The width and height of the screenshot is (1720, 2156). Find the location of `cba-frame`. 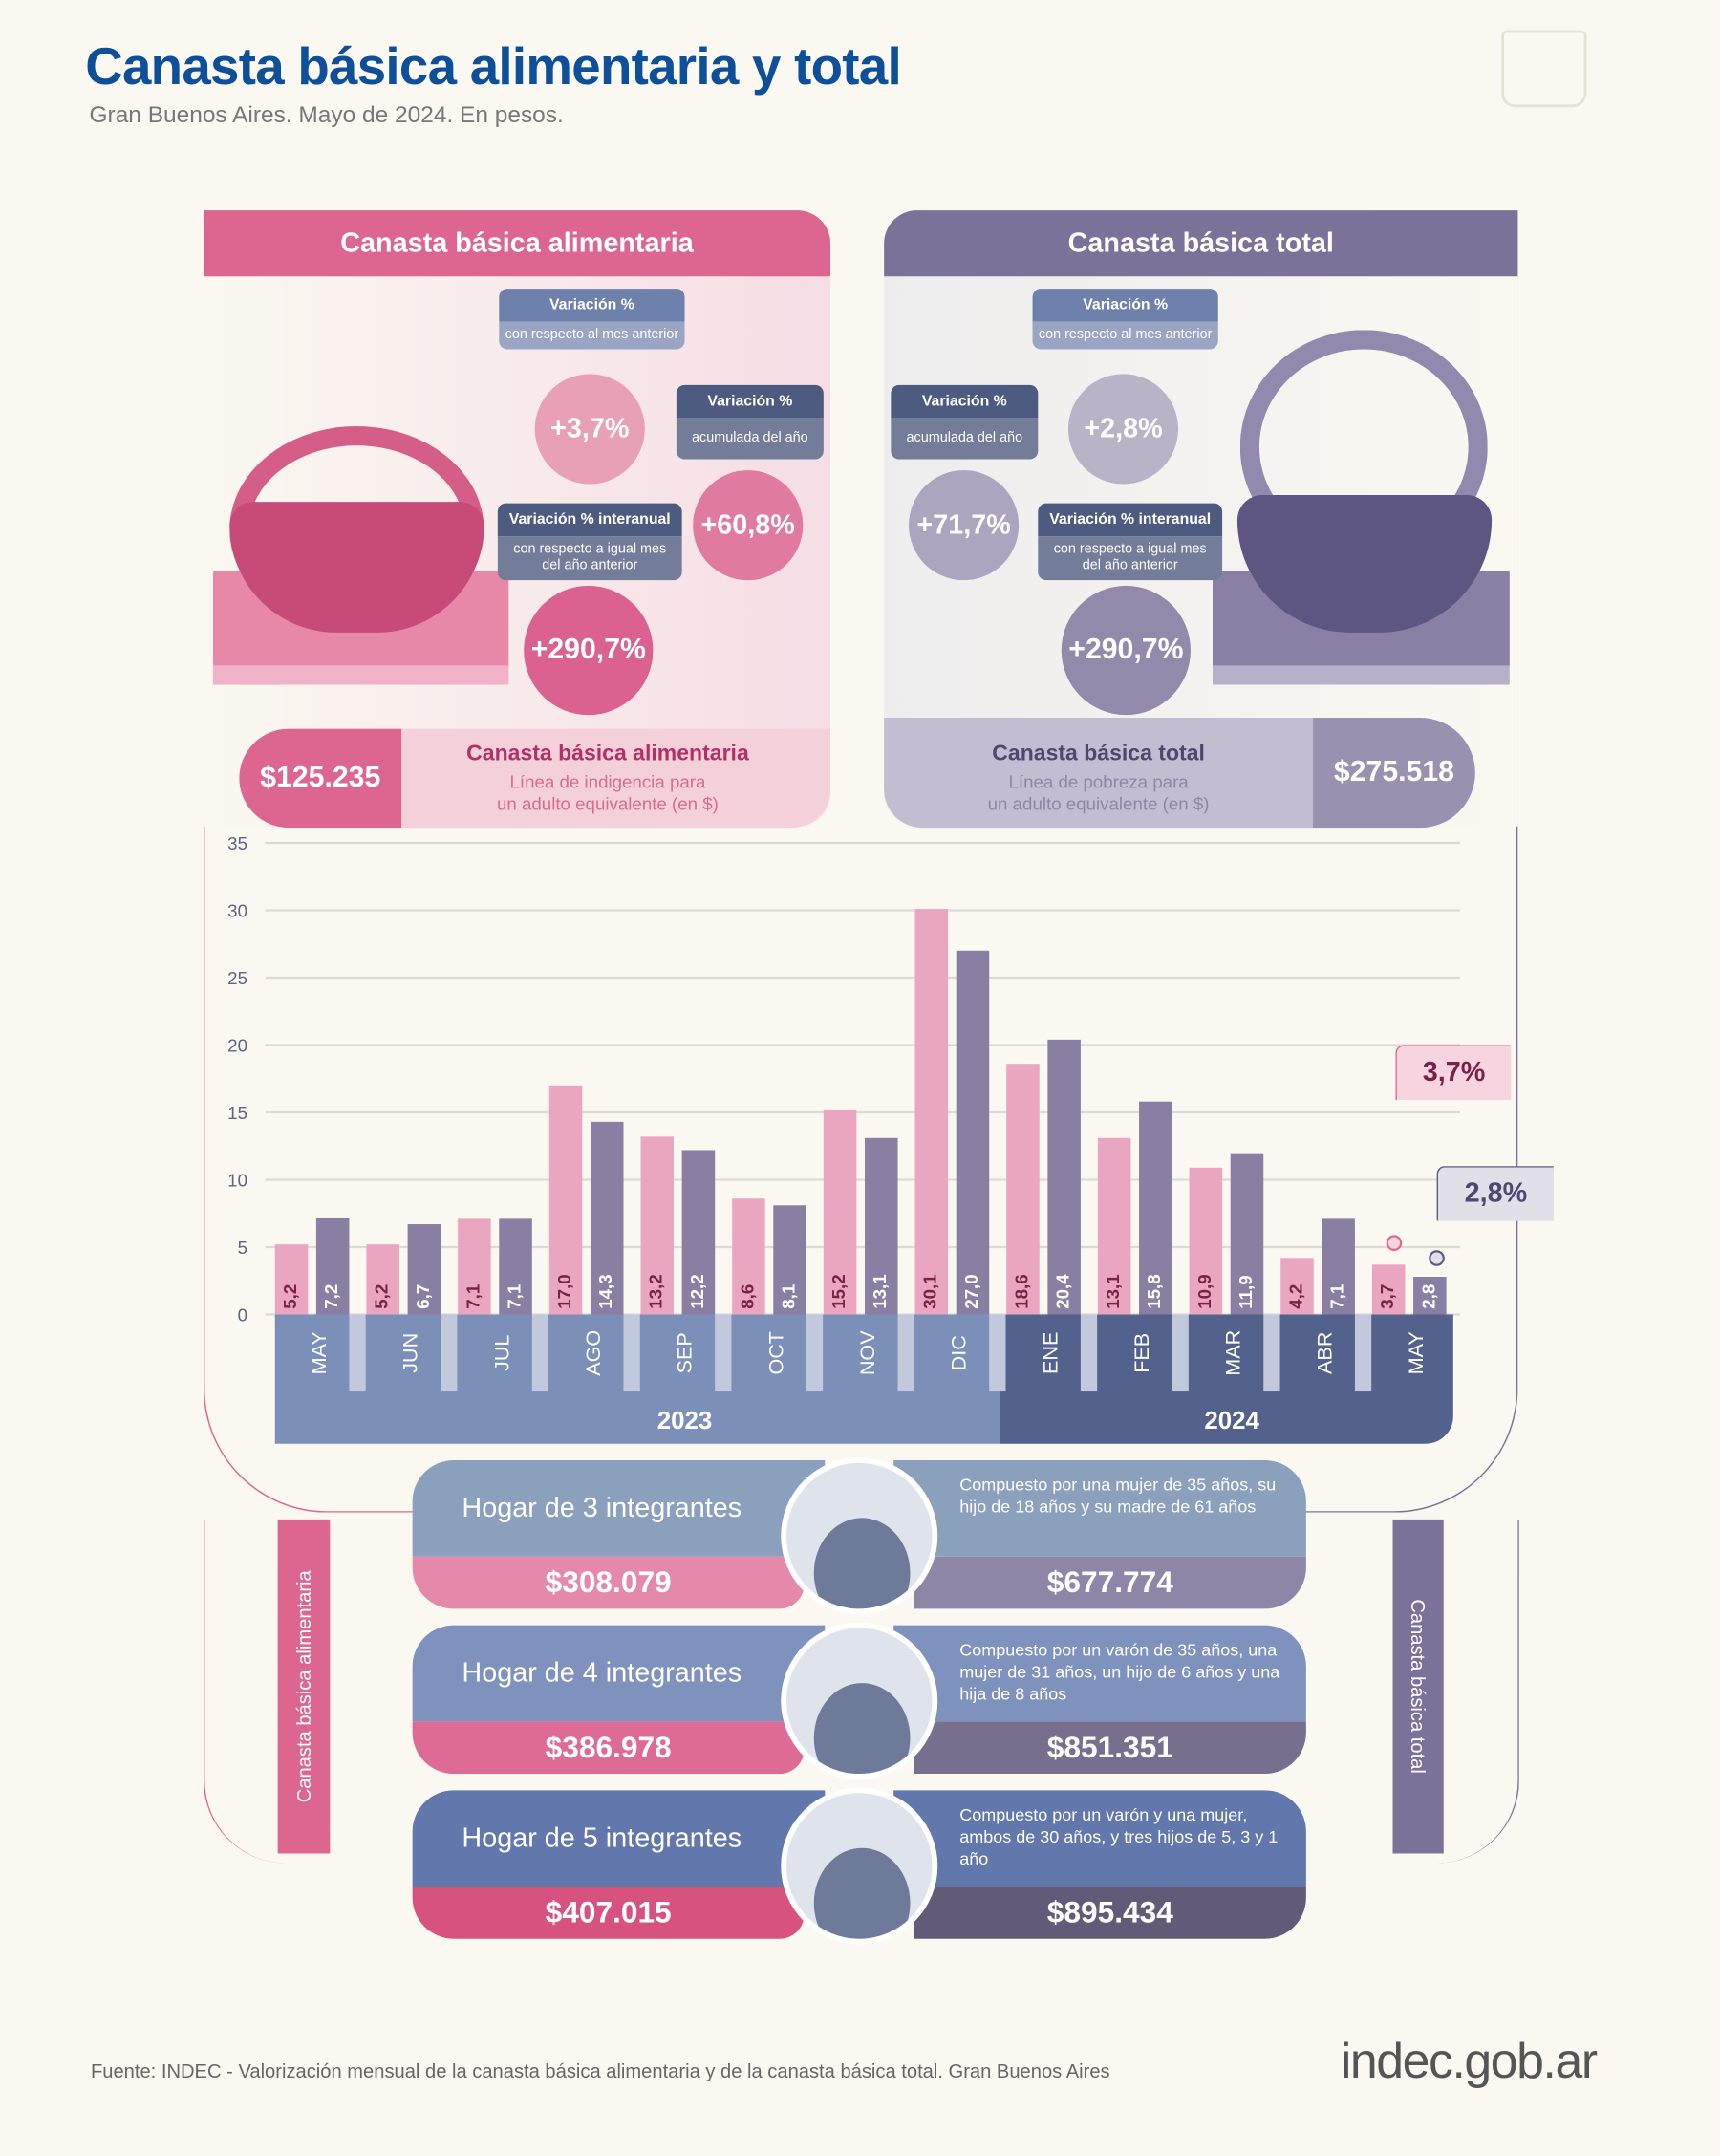

cba-frame is located at coordinates (410, 866).